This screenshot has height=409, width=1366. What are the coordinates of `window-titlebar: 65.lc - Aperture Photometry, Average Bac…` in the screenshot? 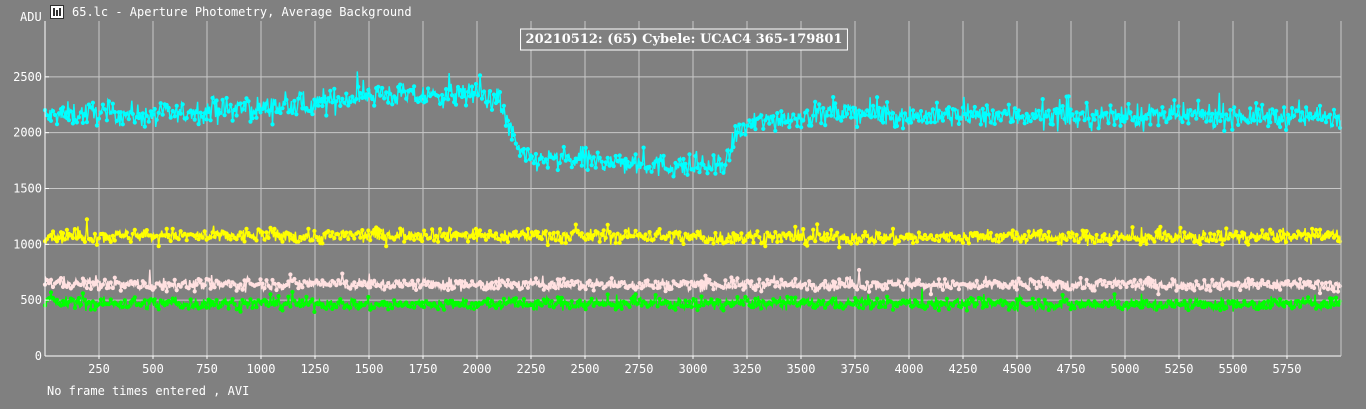 It's located at (231, 12).